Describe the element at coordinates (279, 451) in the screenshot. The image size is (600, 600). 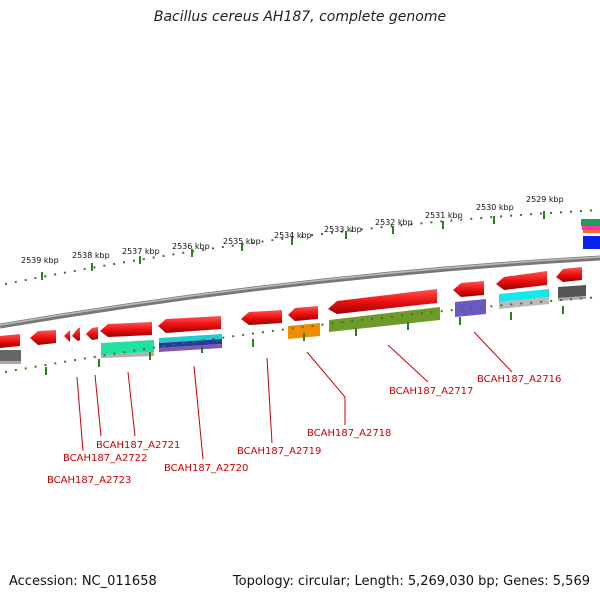
I see `gene-label: BCAH187_A2719` at that location.